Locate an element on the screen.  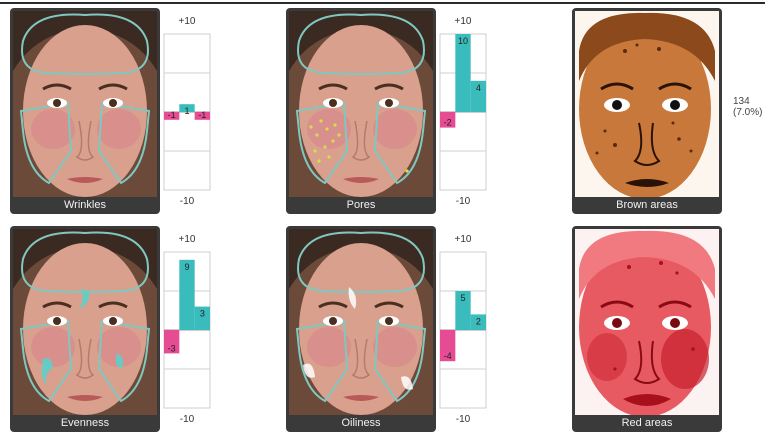
evenness-score-chart: +10 -3 9 3 -10 is located at coordinates (187, 329).